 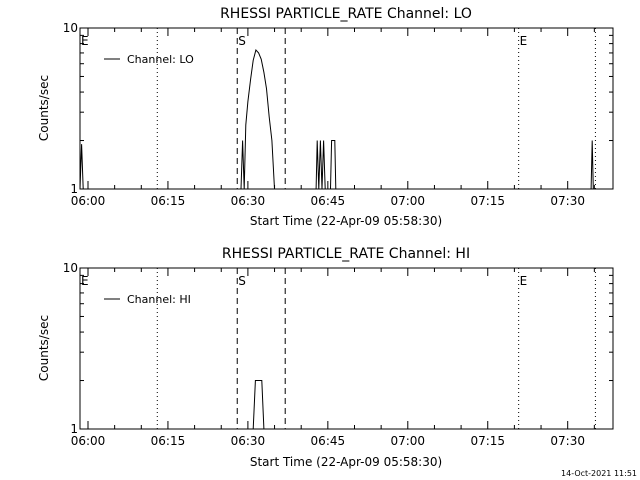 What do you see at coordinates (160, 59) in the screenshot?
I see `legend-label: Channel: LO` at bounding box center [160, 59].